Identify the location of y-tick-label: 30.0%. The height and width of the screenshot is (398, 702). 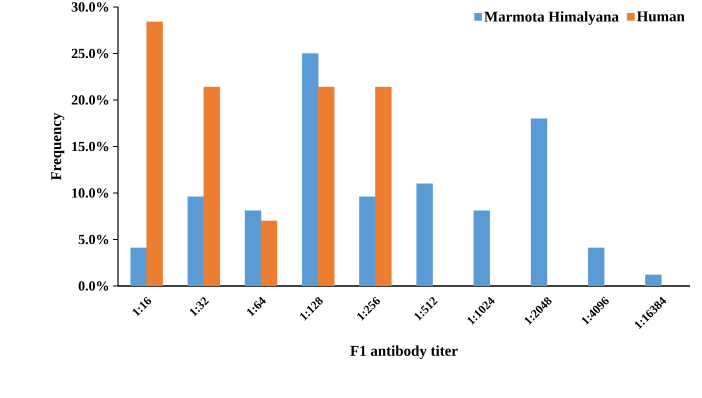
(90, 7).